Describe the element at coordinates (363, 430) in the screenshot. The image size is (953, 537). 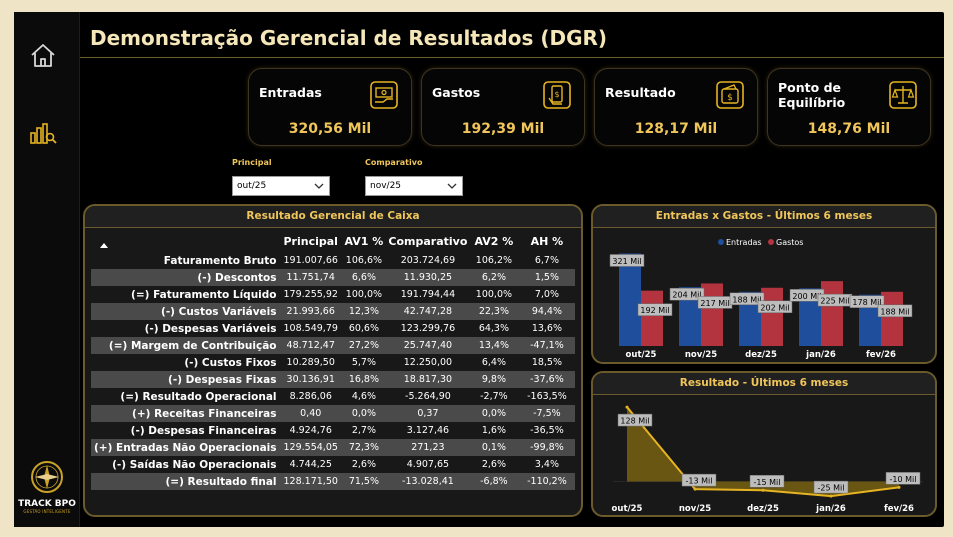
I see `table-cell: 2,7%` at that location.